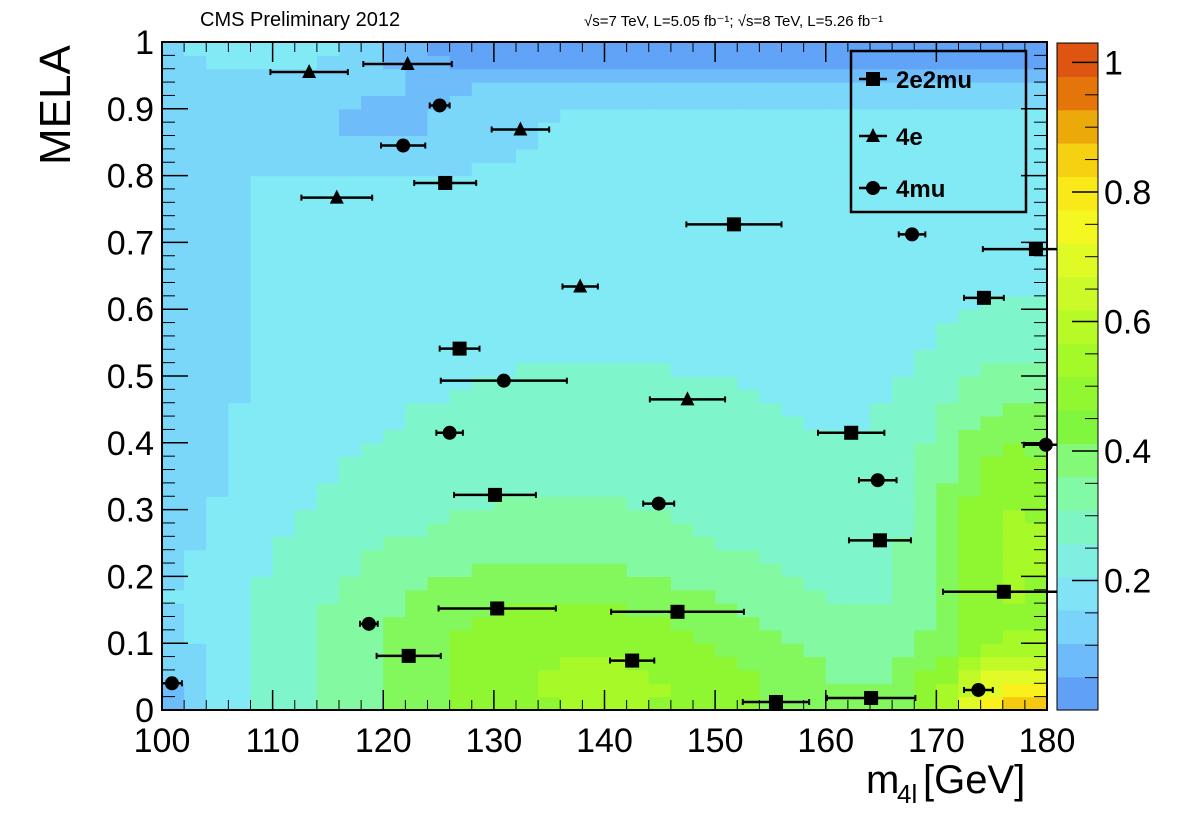  What do you see at coordinates (882, 780) in the screenshot?
I see `x-axis-label-main: m` at bounding box center [882, 780].